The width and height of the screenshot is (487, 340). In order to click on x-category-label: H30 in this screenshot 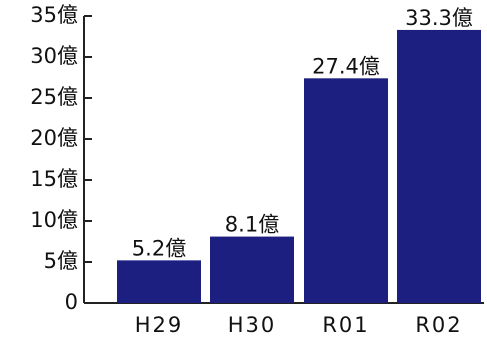, I will do `click(252, 325)`.